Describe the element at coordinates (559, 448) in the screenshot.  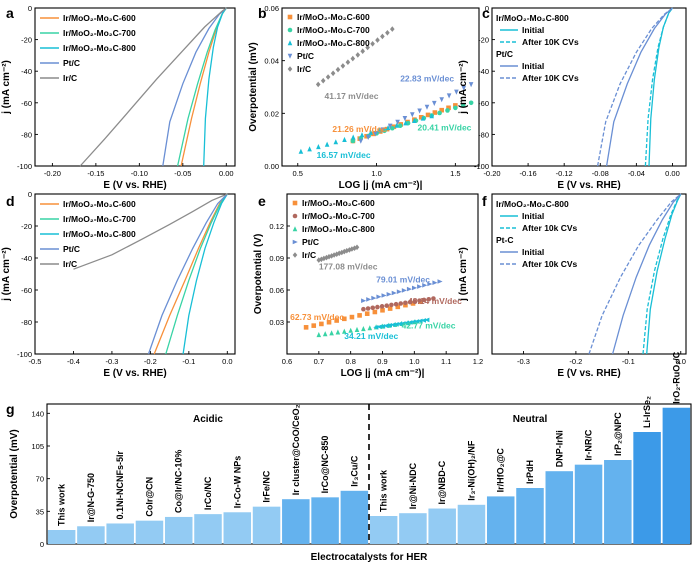
I see `bar-label: DNP-IrNi` at that location.